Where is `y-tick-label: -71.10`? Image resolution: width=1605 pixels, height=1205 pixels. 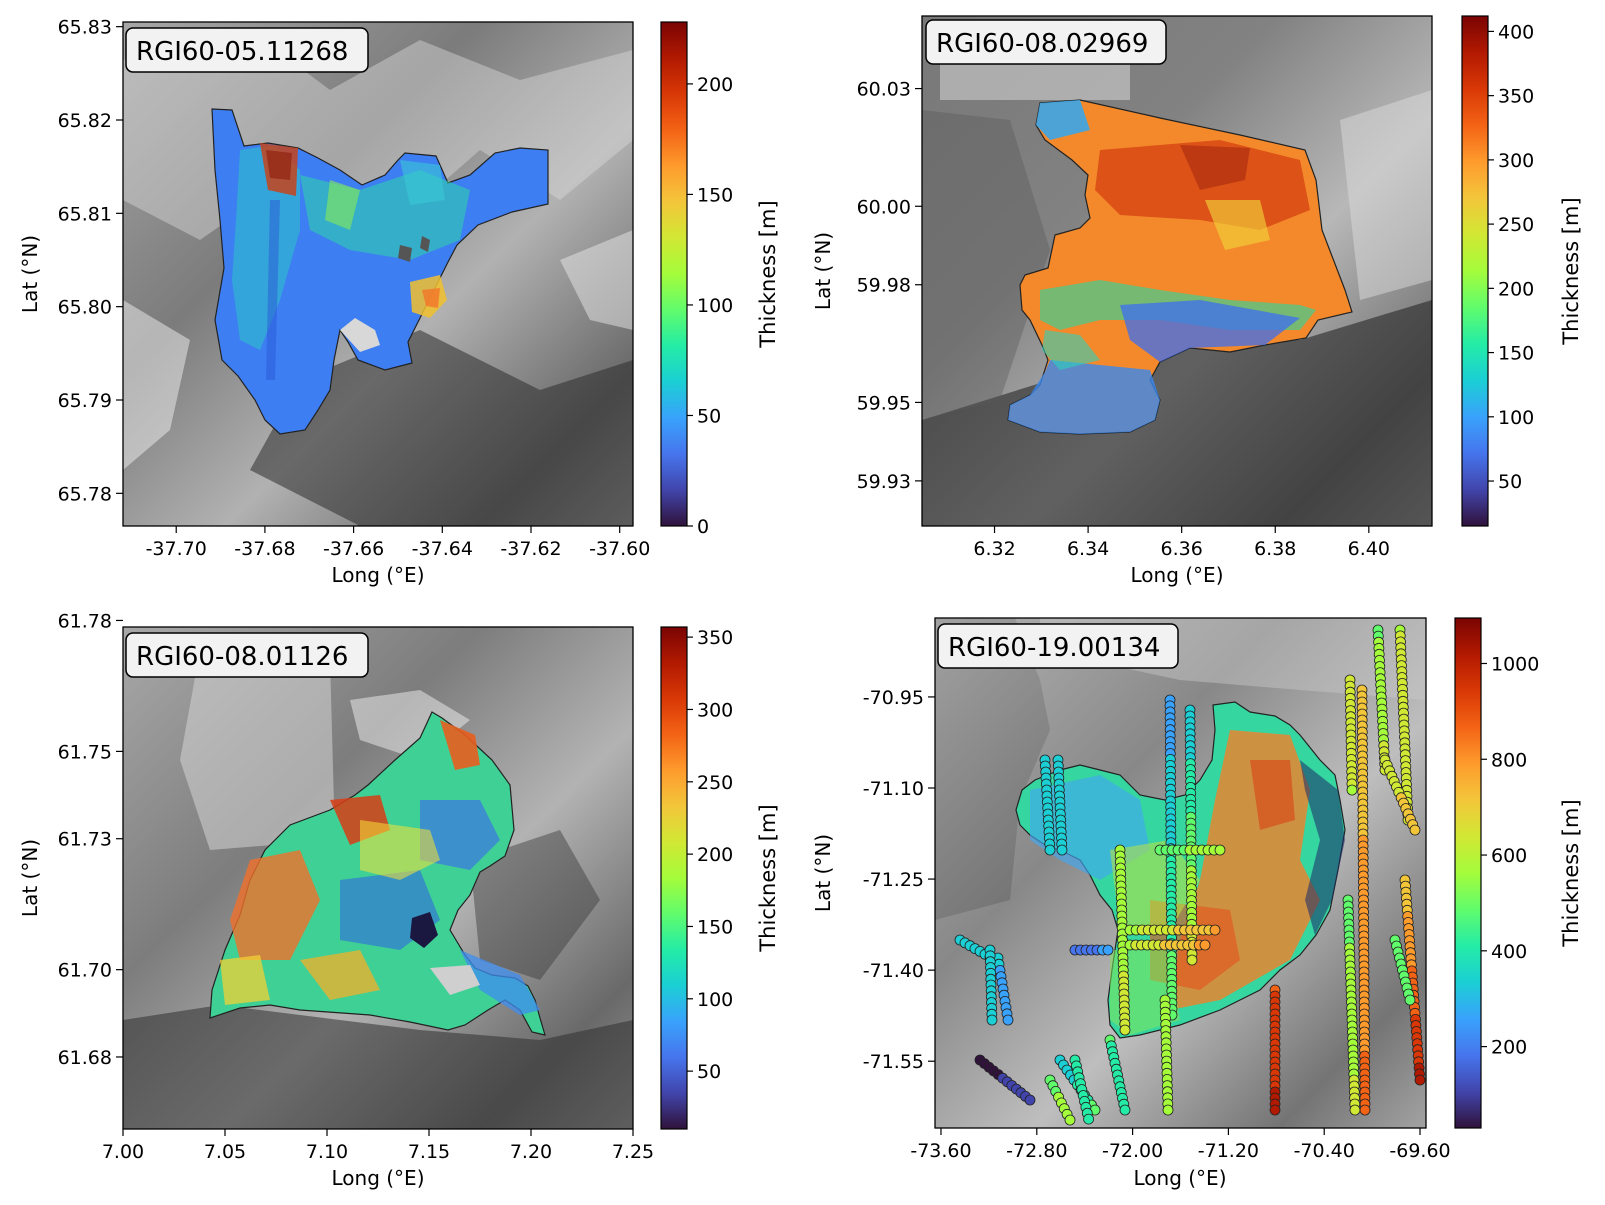
y-tick-label: -71.10 is located at coordinates (893, 789).